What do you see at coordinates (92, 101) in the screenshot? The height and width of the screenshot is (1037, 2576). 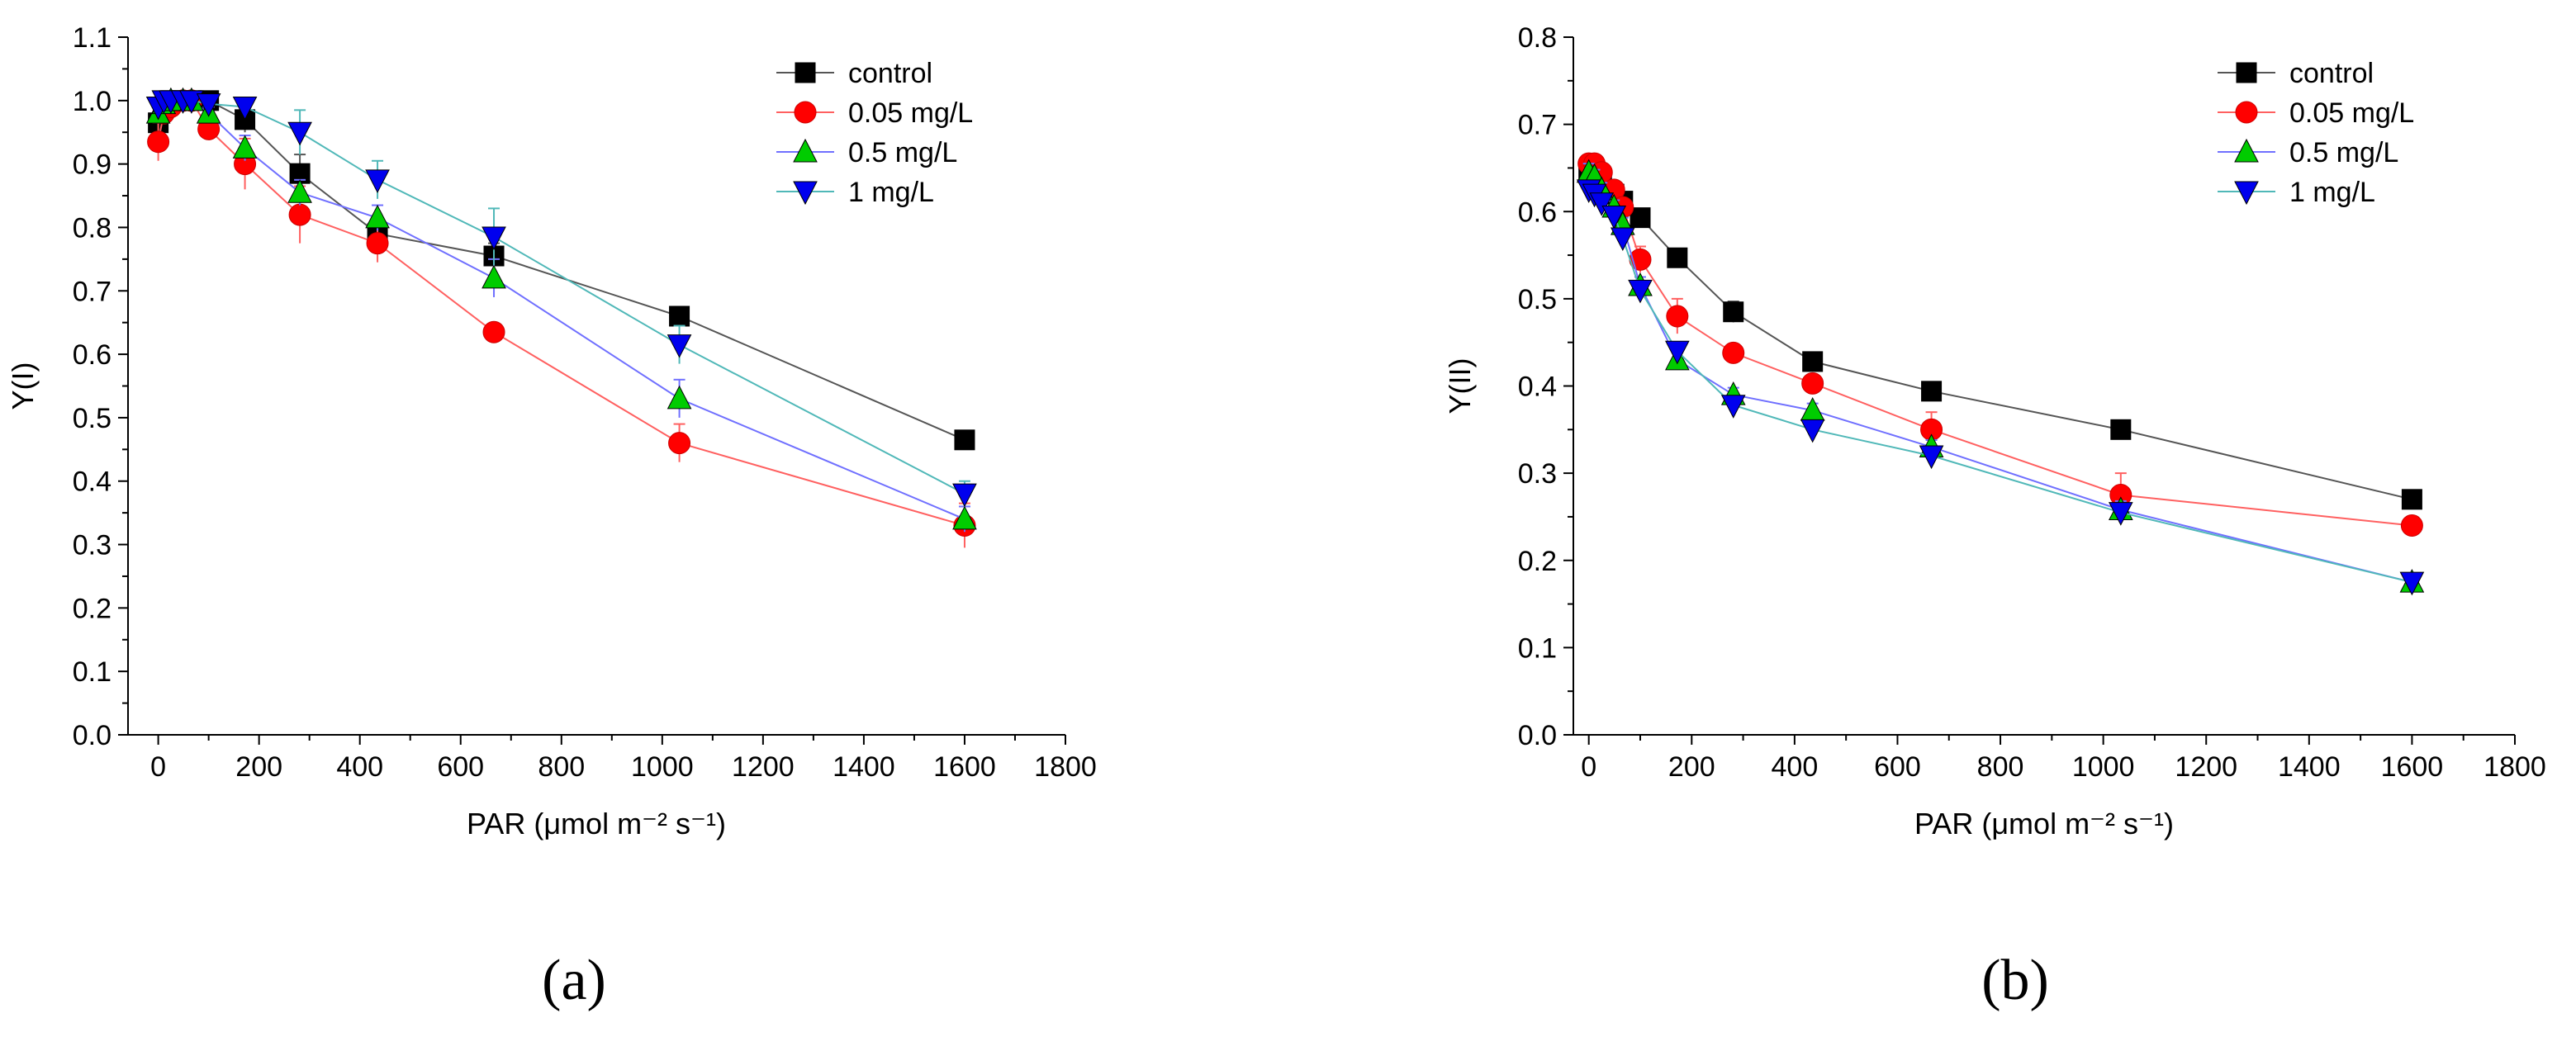 I see `y-tick-label: 1.0` at bounding box center [92, 101].